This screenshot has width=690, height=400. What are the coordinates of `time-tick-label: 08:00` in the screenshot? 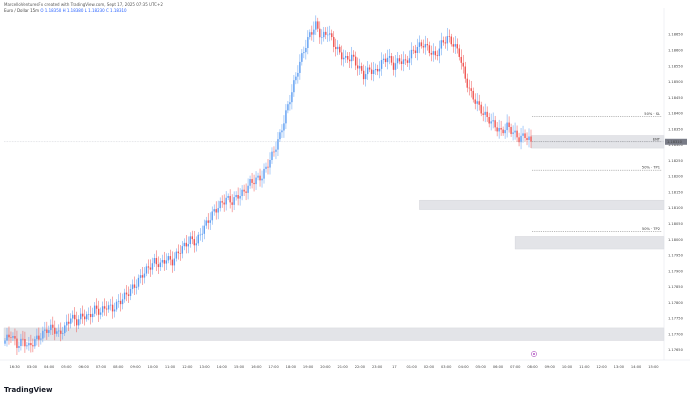 It's located at (532, 367).